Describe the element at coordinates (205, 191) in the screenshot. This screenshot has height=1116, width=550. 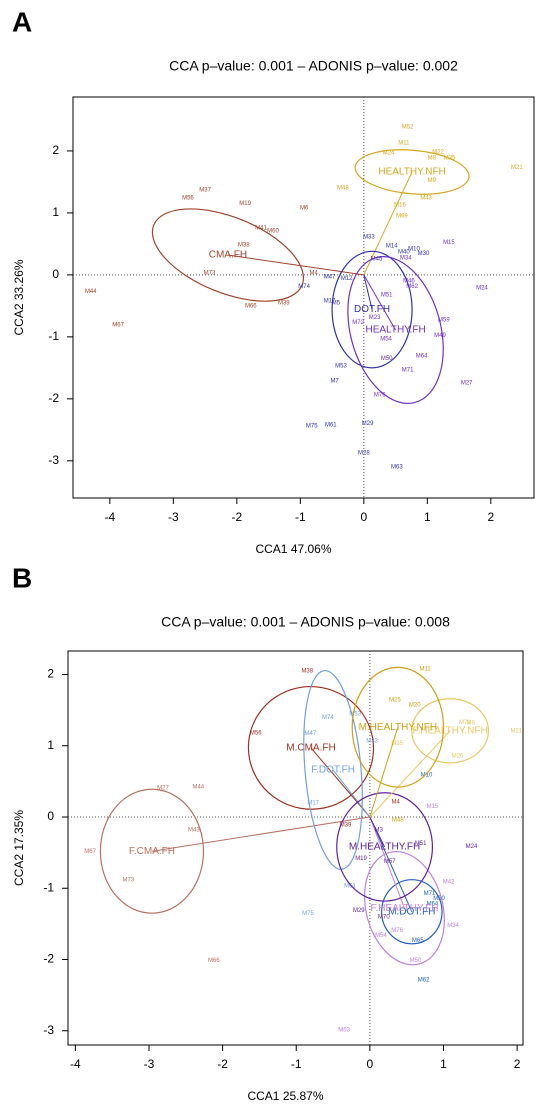
I see `sample-label: M37` at that location.